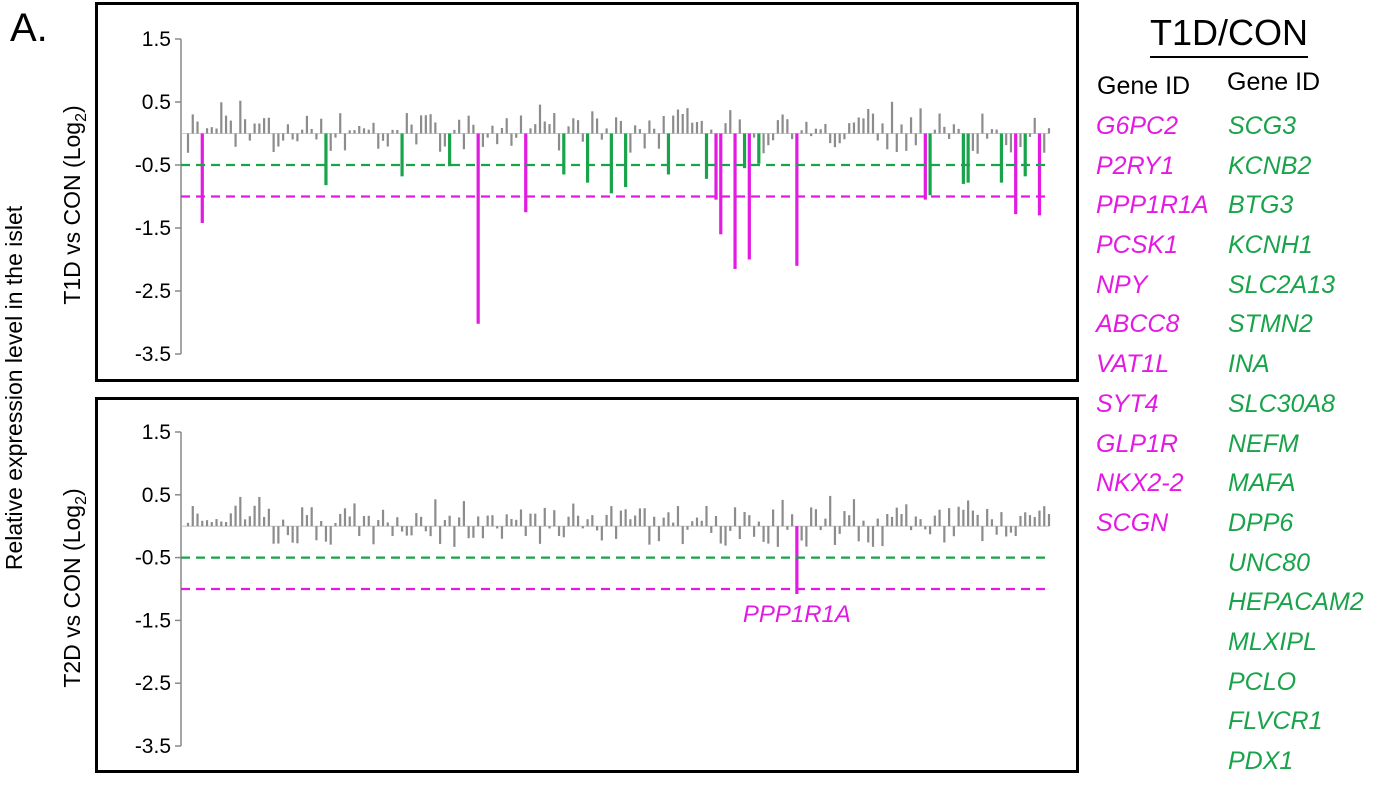 The image size is (1384, 785). What do you see at coordinates (1127, 403) in the screenshot?
I see `legend-gene: SYT4` at bounding box center [1127, 403].